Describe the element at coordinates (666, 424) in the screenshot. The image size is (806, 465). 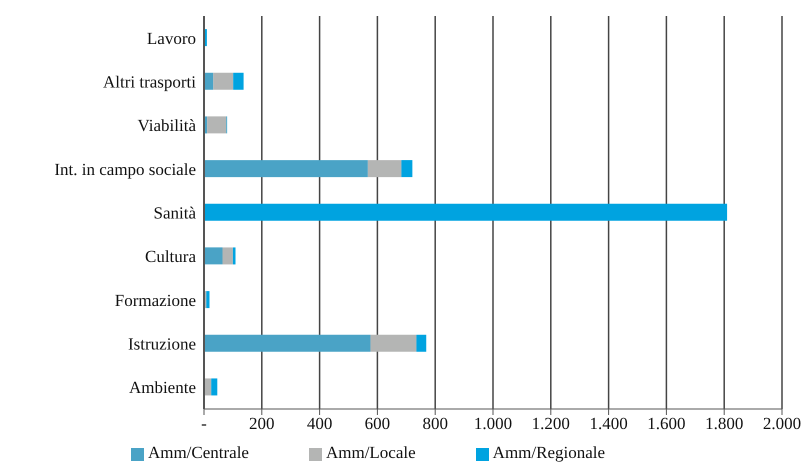
I see `x-tick-label: 1.600` at that location.